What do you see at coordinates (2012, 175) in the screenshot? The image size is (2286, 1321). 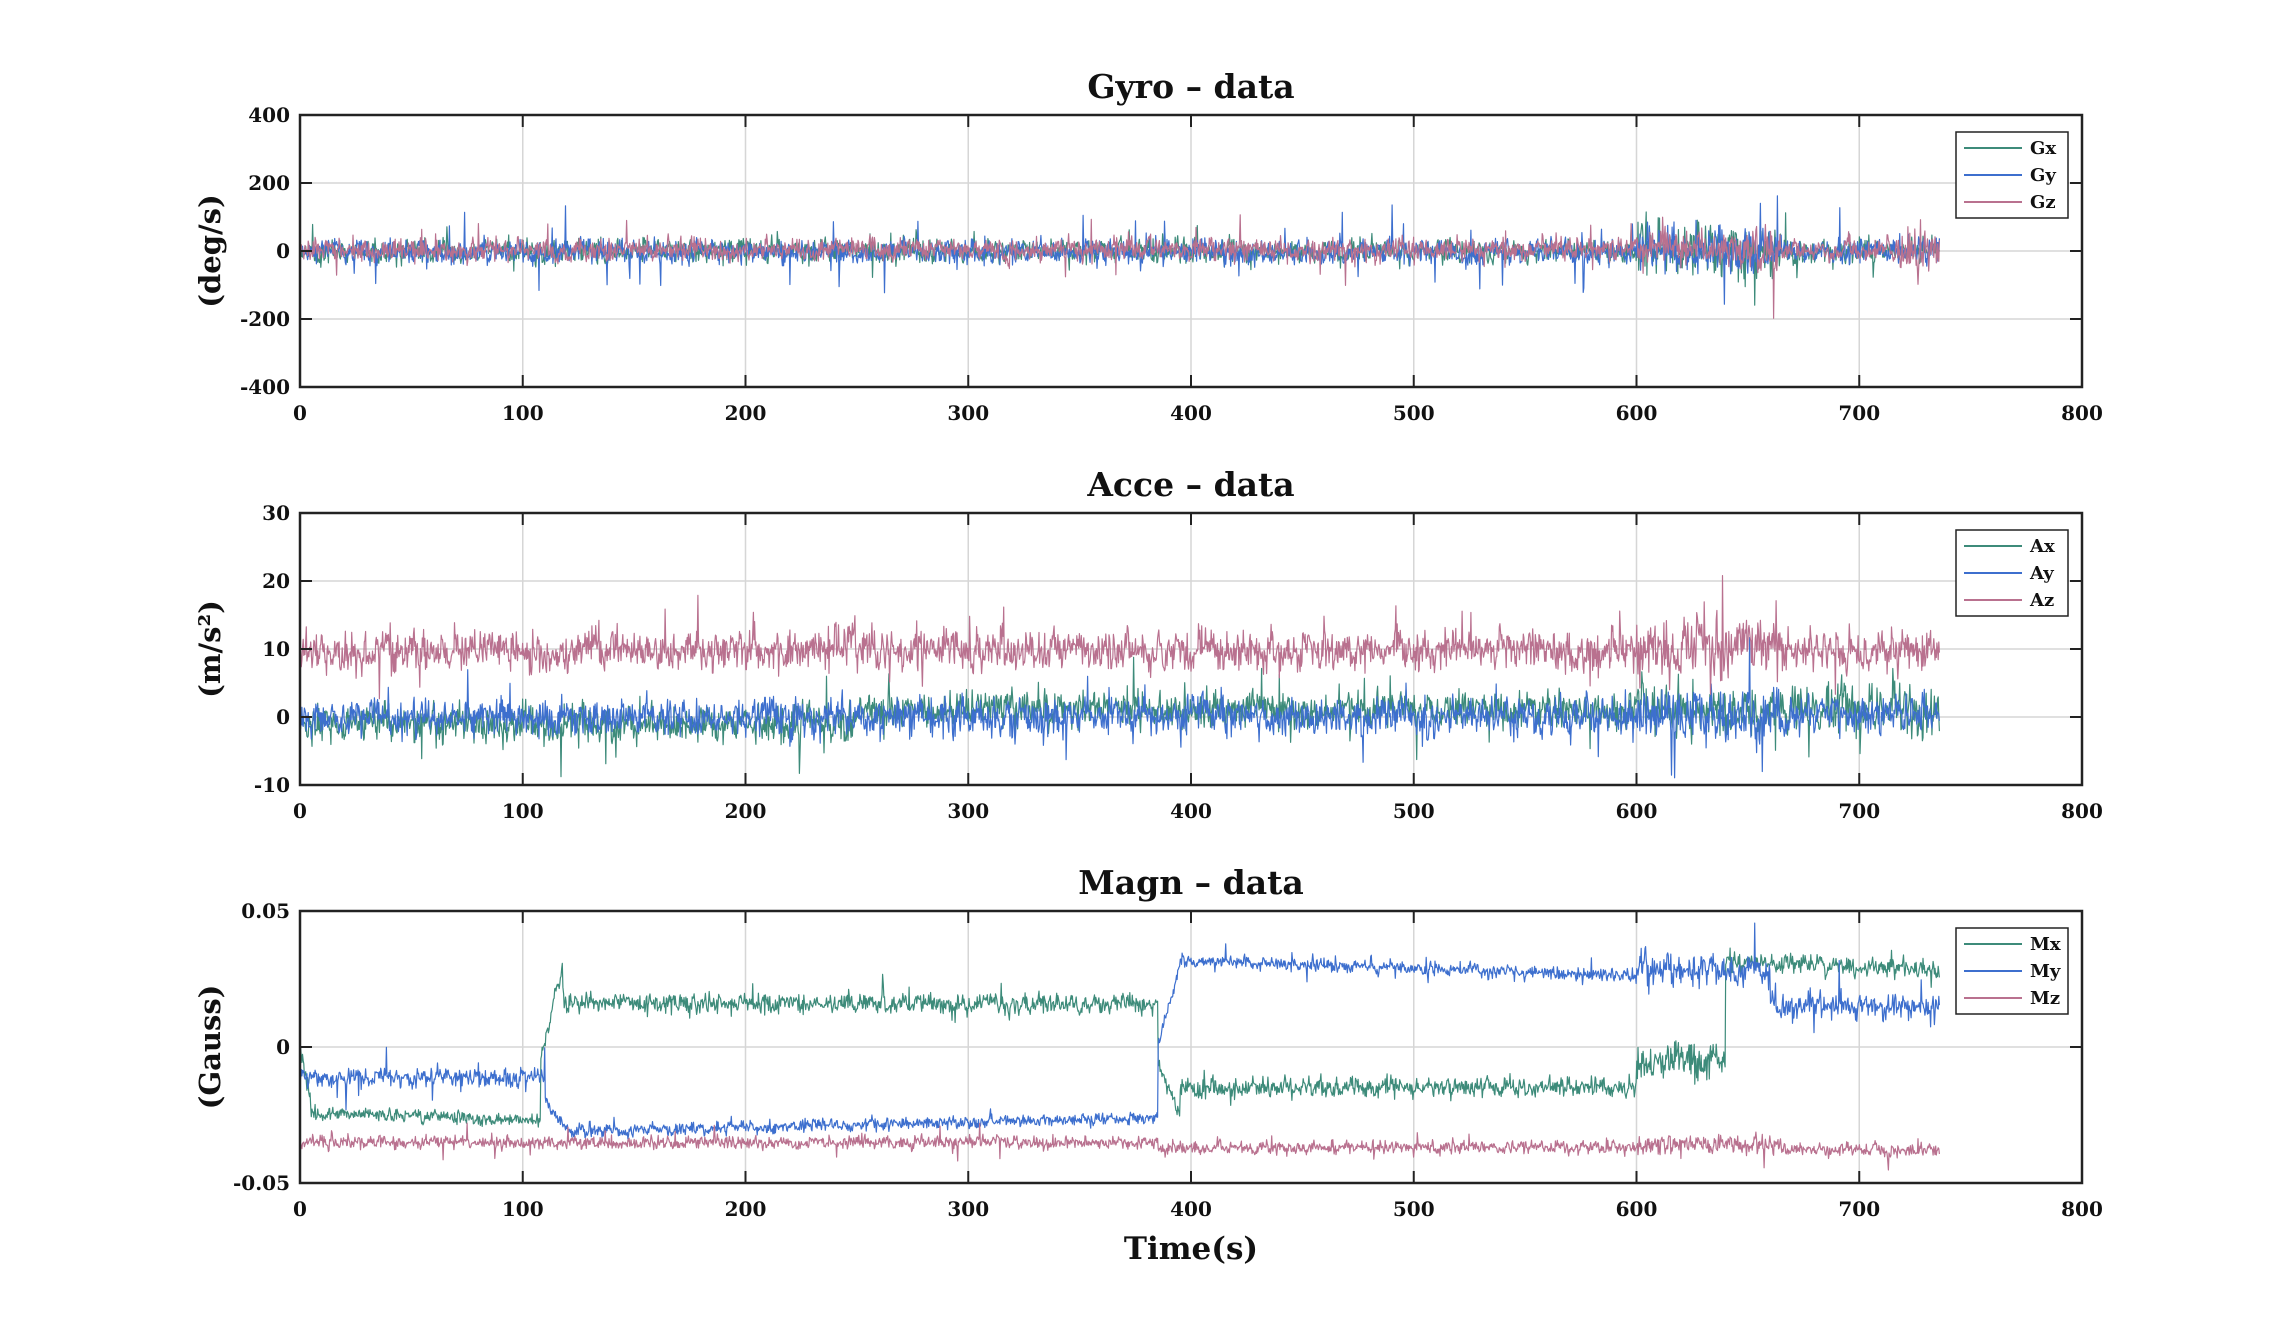 I see `legend: Gx Gy Gz` at bounding box center [2012, 175].